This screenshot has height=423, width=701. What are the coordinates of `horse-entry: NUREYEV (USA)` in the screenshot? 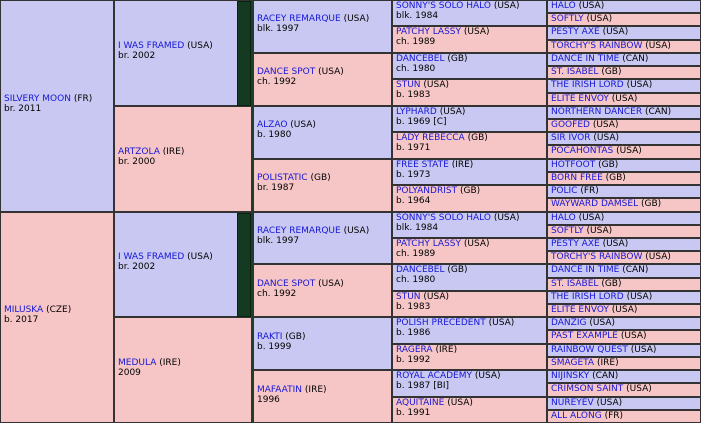 It's located at (624, 403).